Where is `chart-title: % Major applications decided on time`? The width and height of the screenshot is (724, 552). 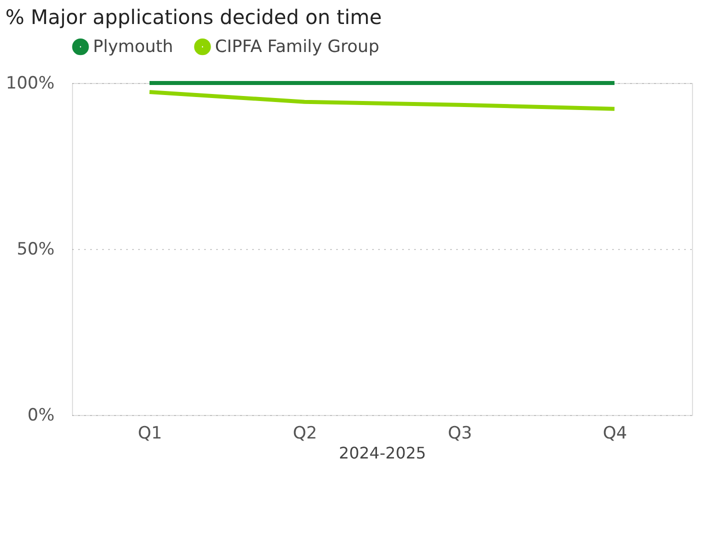
chart-title: % Major applications decided on time is located at coordinates (193, 17).